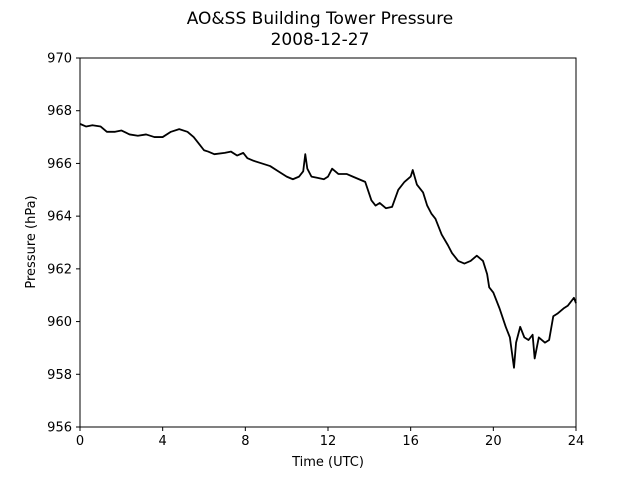 This screenshot has height=480, width=640. Describe the element at coordinates (59, 322) in the screenshot. I see `y-tick-label: 960` at that location.